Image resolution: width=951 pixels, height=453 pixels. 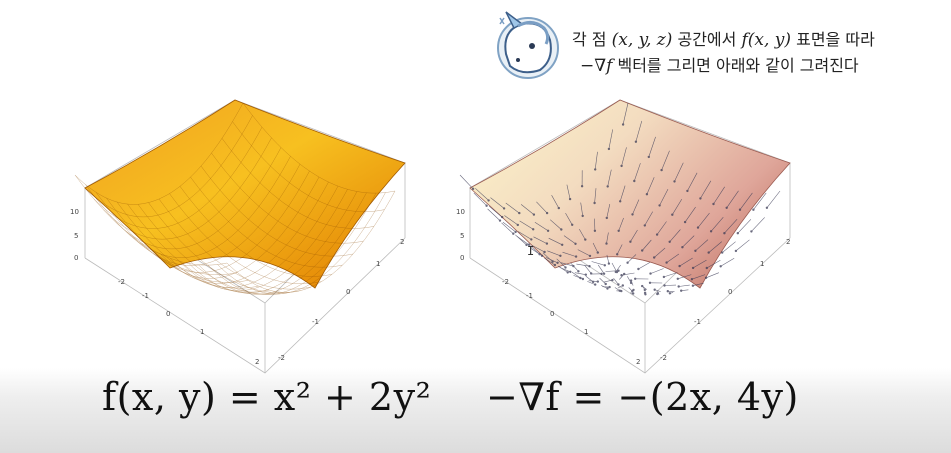 What do you see at coordinates (663, 358) in the screenshot?
I see `y-tick: -2` at bounding box center [663, 358].